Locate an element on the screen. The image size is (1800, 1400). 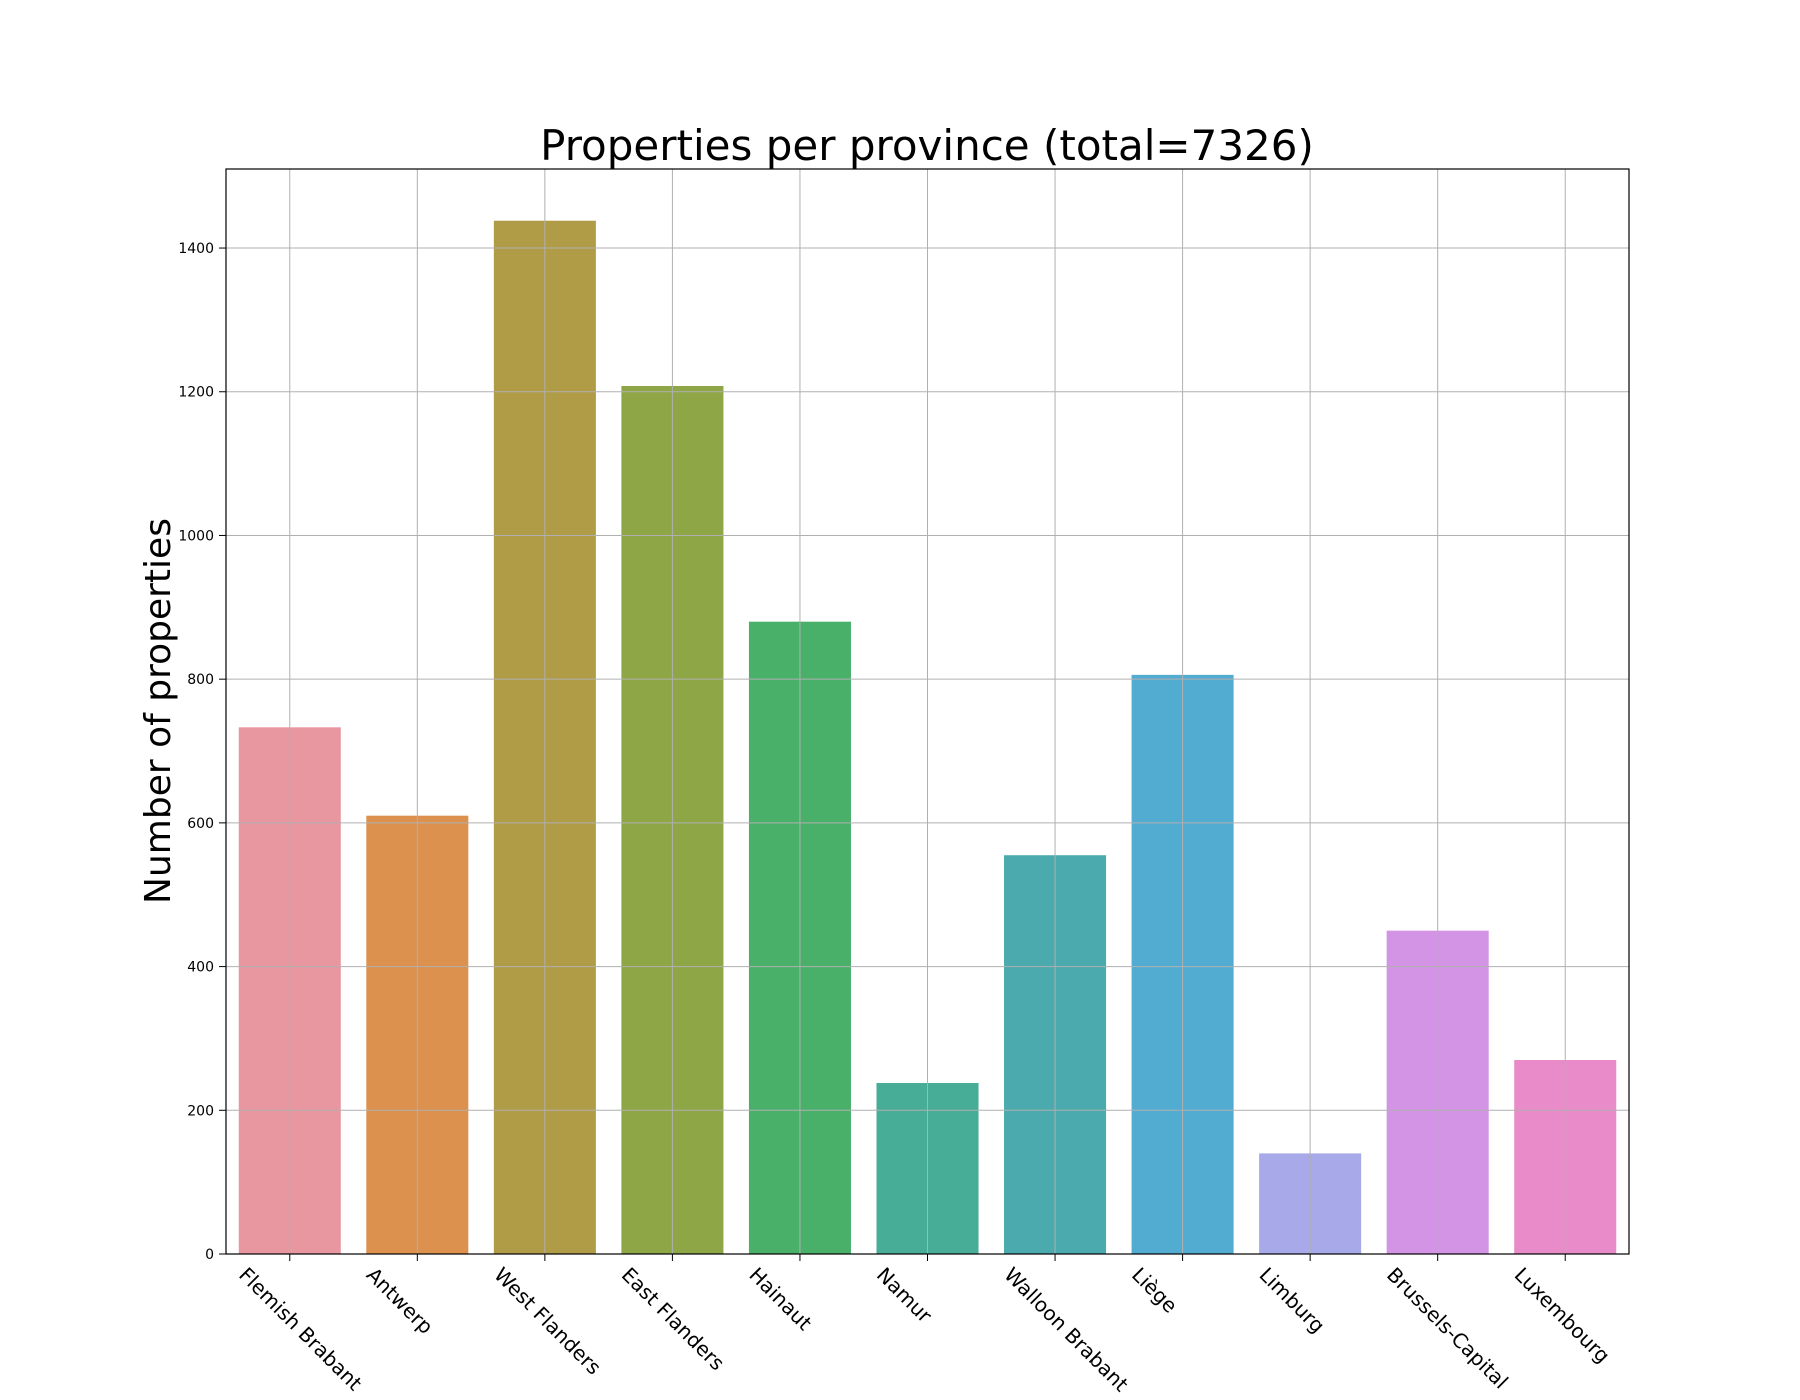
x-tick-label: Walloon Brabant is located at coordinates (1067, 1330).